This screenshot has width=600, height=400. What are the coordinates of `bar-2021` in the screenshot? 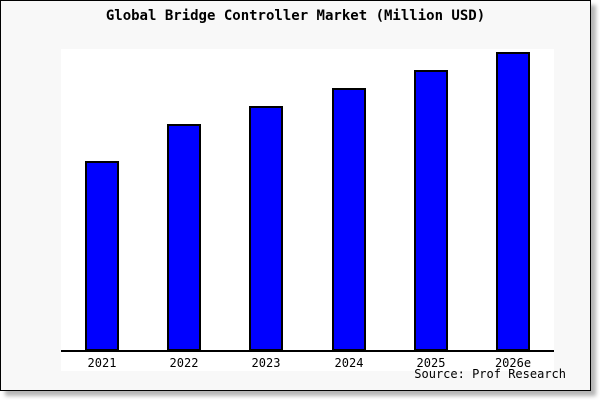 It's located at (102, 256).